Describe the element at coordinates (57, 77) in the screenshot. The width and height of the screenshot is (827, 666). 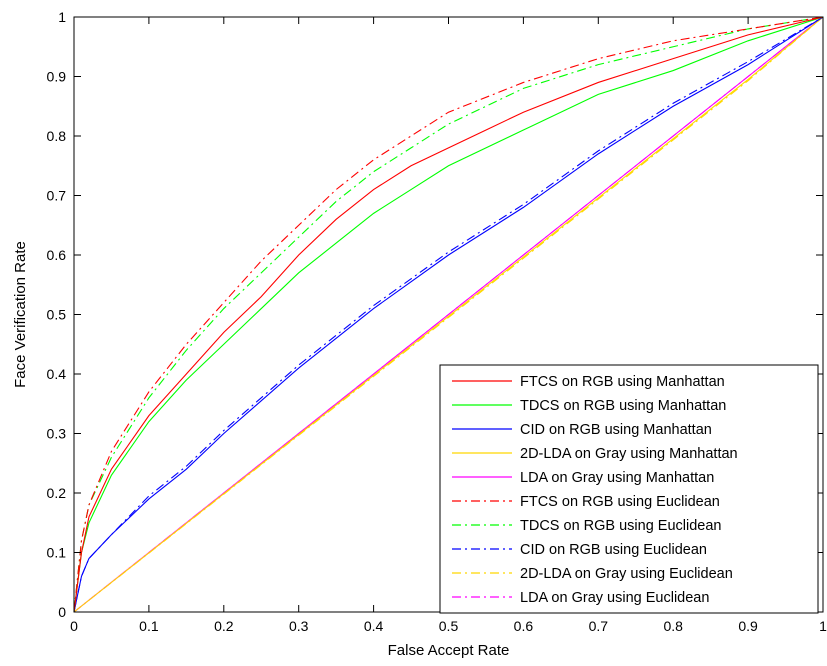
I see `y-tick-label: 0.9` at that location.